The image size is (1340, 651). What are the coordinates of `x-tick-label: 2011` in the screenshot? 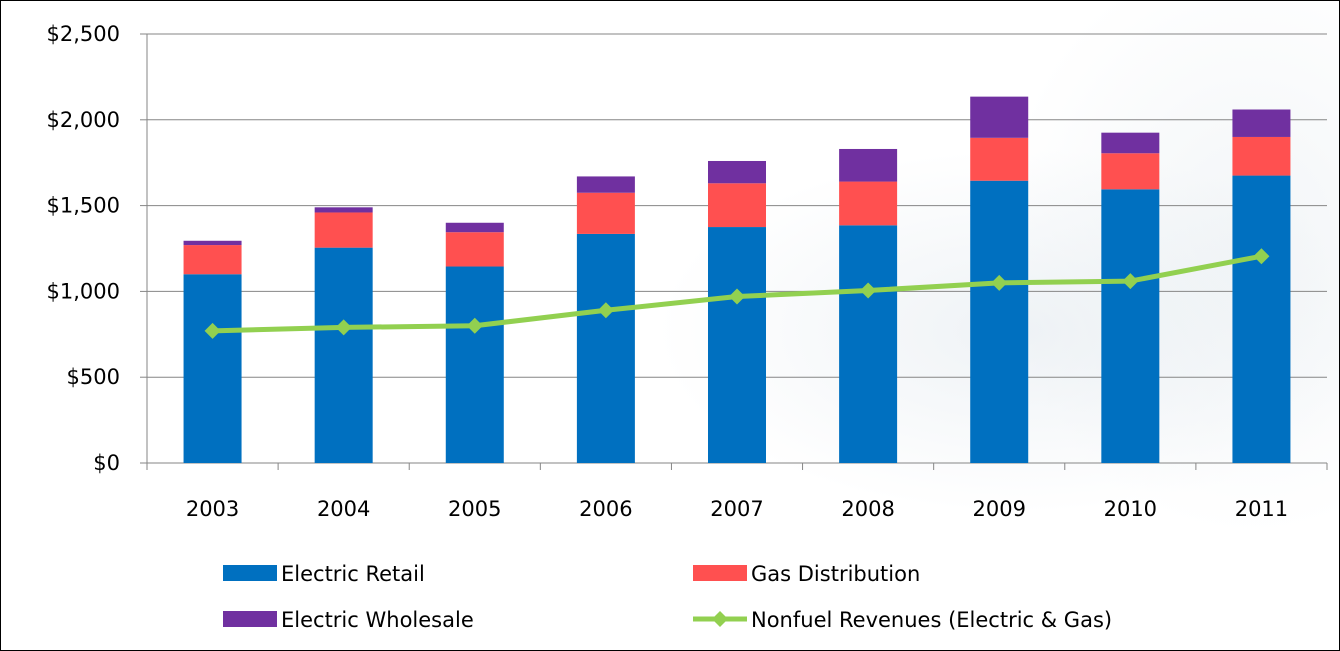 It's located at (1261, 509).